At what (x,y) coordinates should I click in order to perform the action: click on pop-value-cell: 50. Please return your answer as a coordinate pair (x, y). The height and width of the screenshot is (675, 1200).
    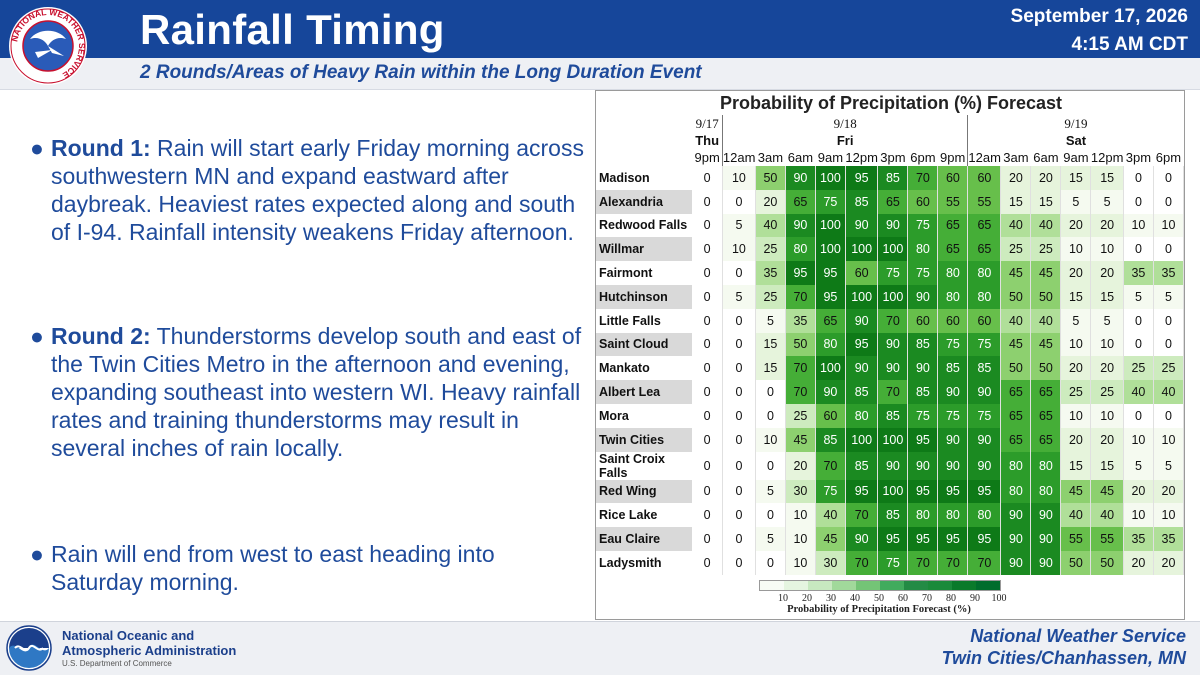
    Looking at the image, I should click on (800, 344).